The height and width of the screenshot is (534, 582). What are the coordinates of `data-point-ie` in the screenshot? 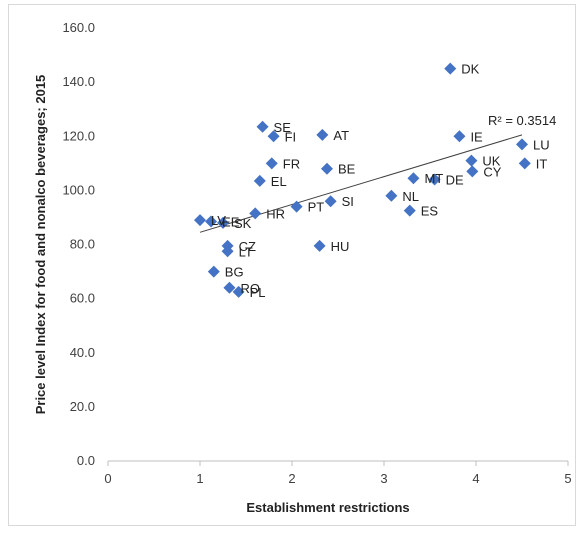 It's located at (459, 136).